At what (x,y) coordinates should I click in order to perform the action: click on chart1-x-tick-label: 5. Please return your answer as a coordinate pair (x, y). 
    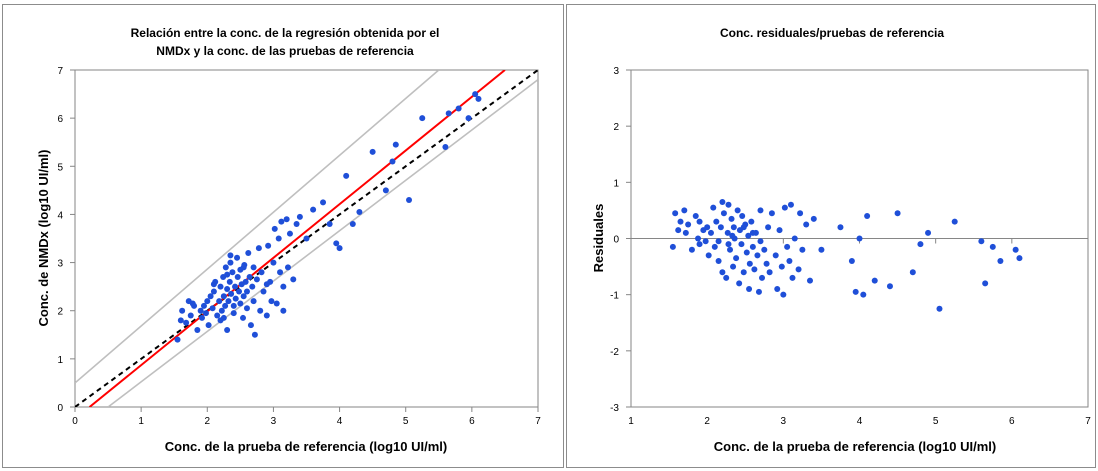
    Looking at the image, I should click on (406, 421).